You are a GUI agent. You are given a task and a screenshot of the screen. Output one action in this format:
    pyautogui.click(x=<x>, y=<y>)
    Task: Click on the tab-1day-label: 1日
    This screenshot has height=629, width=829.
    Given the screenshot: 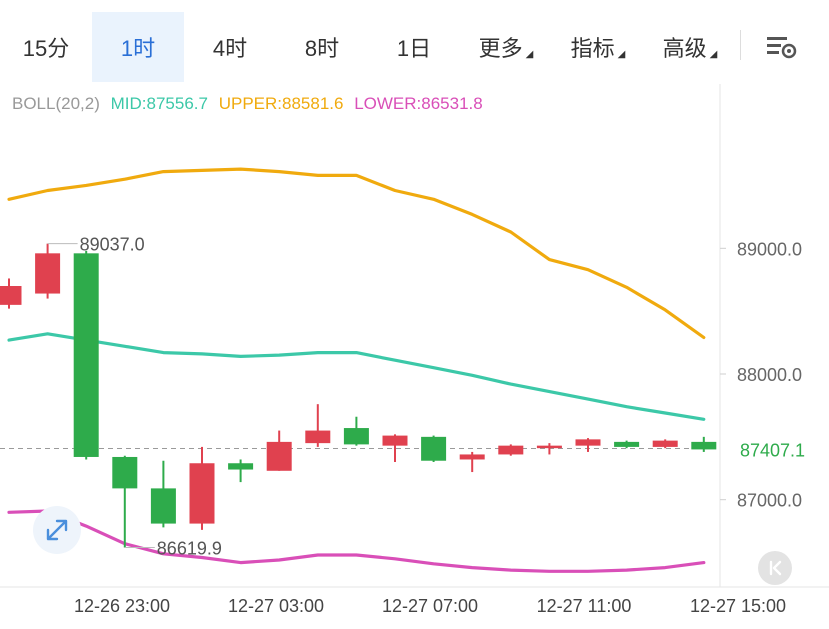 What is the action you would take?
    pyautogui.click(x=414, y=48)
    